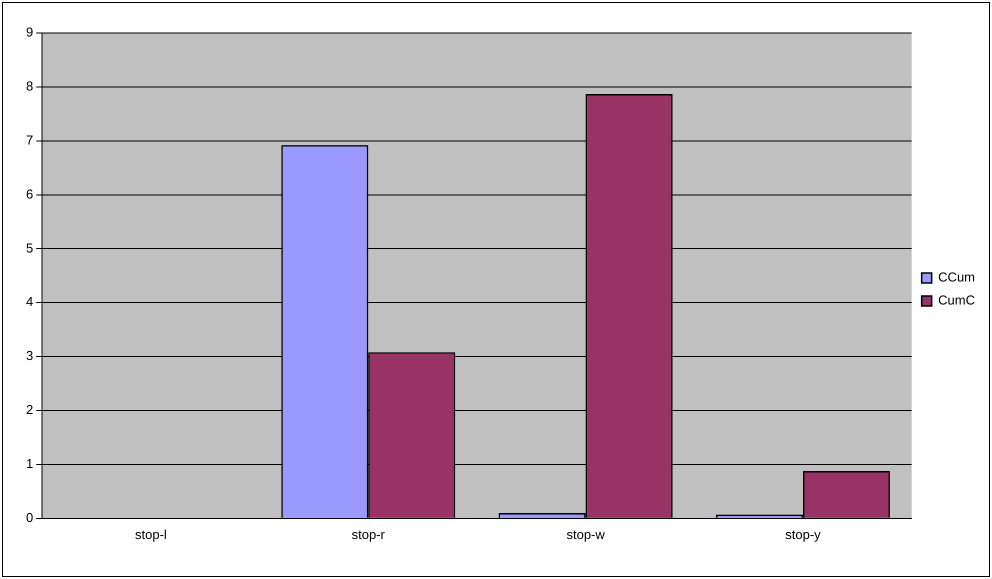 The height and width of the screenshot is (579, 992). Describe the element at coordinates (30, 302) in the screenshot. I see `y-tick-label: 4` at that location.